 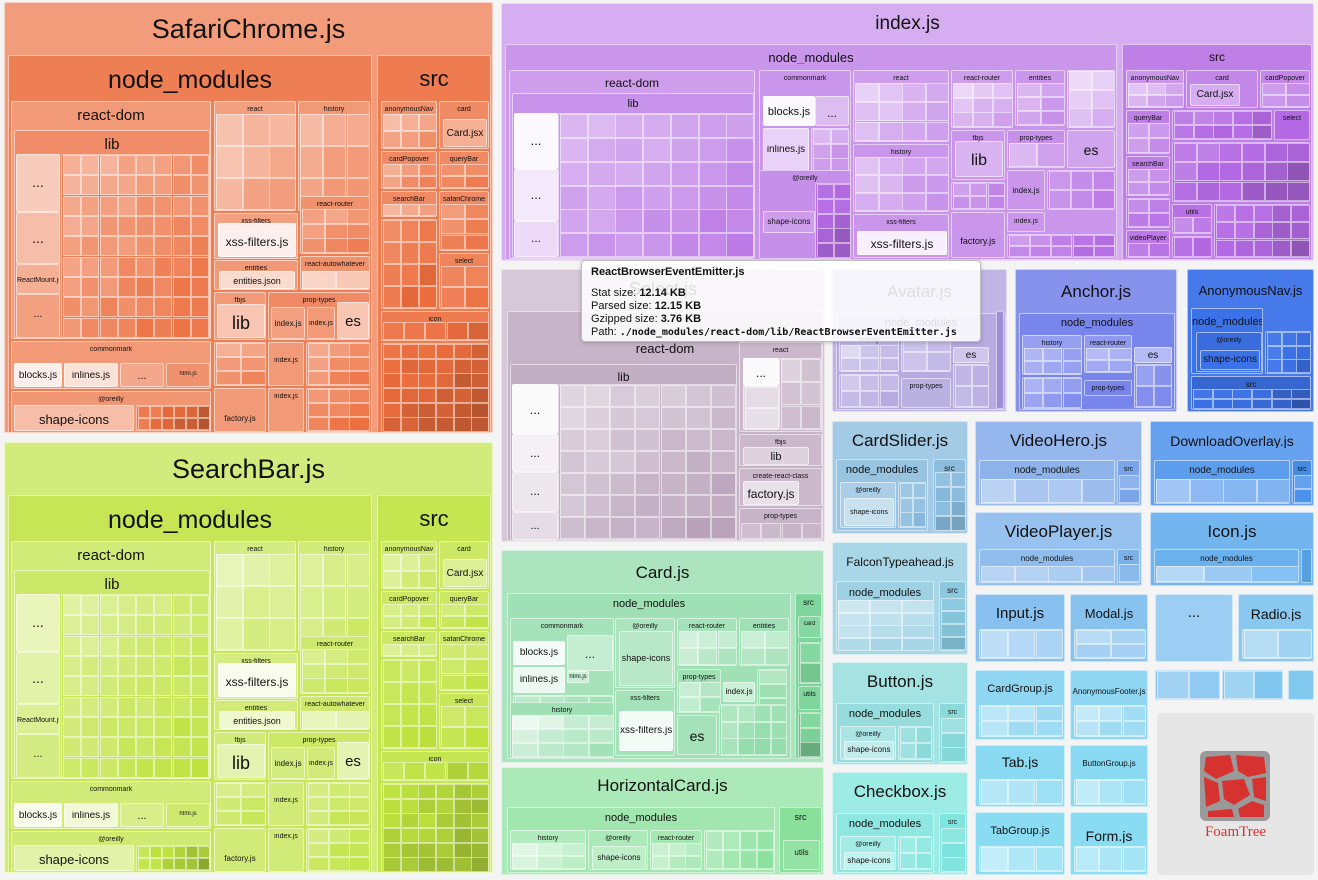 What do you see at coordinates (808, 676) in the screenshot?
I see `card-src: card utils src` at bounding box center [808, 676].